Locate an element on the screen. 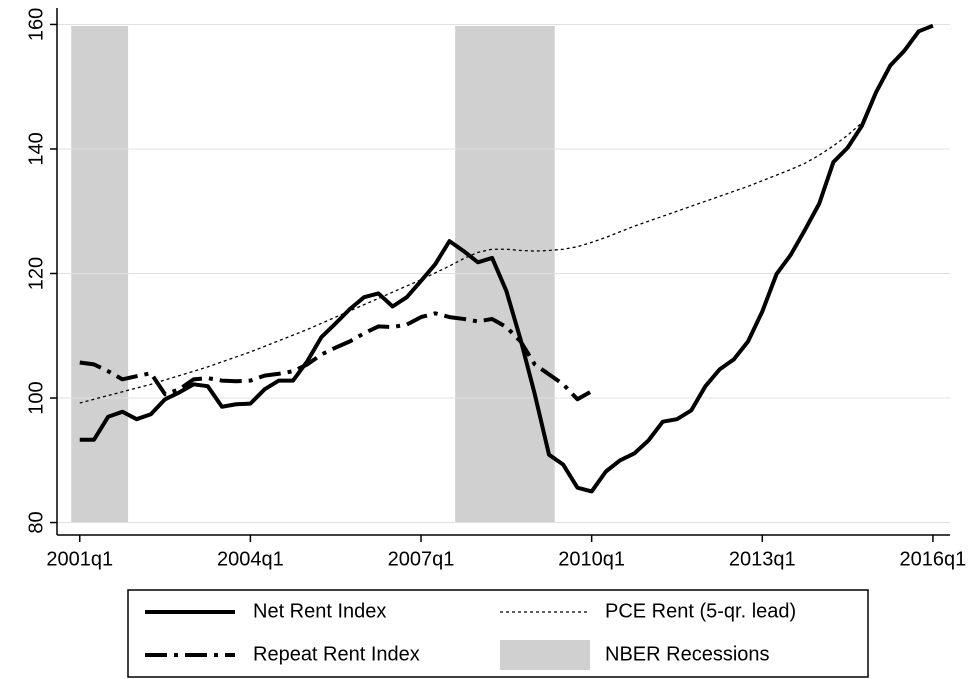 This screenshot has width=976, height=679. legend-label: PCE Rent (5-qr. lead) is located at coordinates (700, 611).